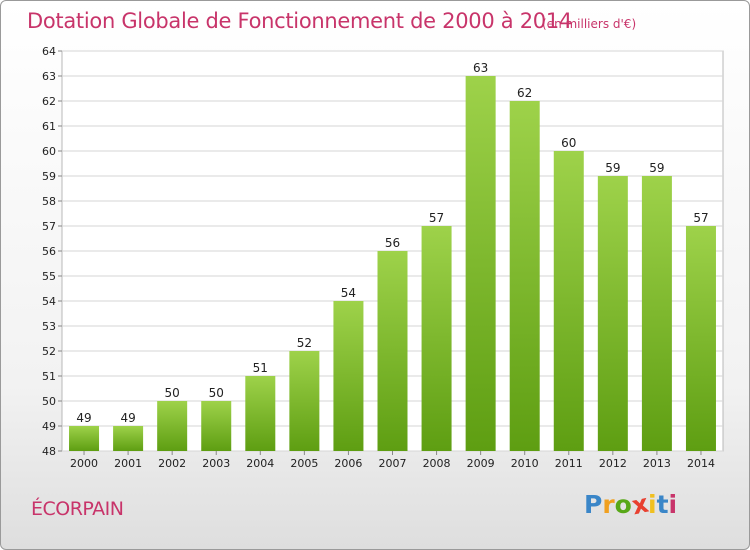 Image resolution: width=750 pixels, height=550 pixels. Describe the element at coordinates (437, 463) in the screenshot. I see `x-tick-label: 2008` at that location.